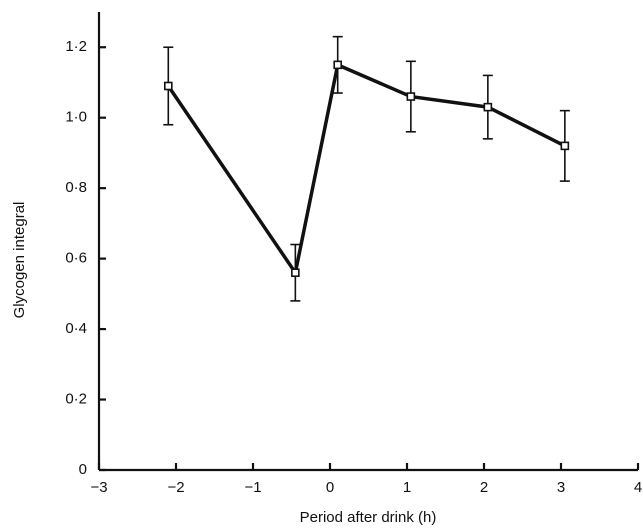  Describe the element at coordinates (330, 487) in the screenshot. I see `x-tick-label: 0` at that location.